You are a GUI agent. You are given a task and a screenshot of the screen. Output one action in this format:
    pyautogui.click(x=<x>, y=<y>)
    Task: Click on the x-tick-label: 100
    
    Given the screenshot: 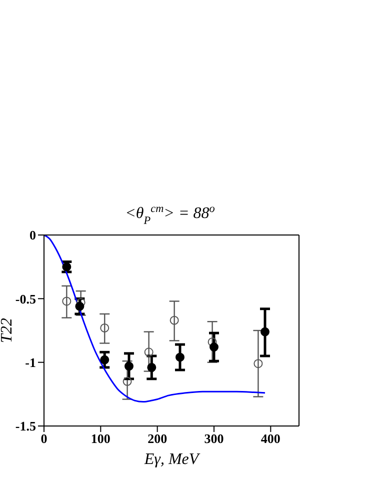 What is the action you would take?
    pyautogui.click(x=100, y=438)
    